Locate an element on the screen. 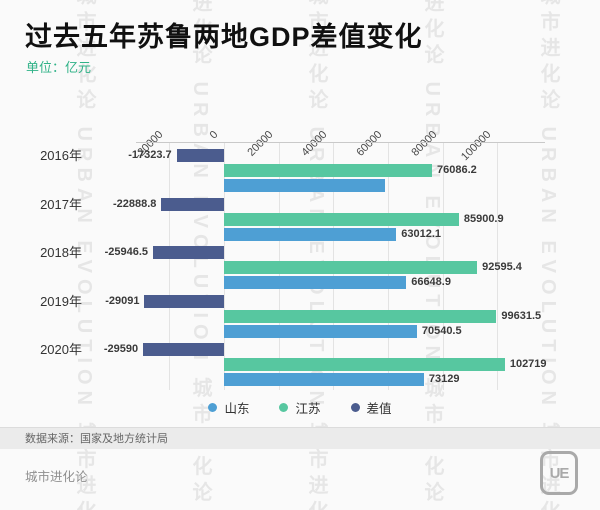 This screenshot has height=510, width=600. page-title: 过去五年苏鲁两地GDP差值变化 is located at coordinates (224, 37).